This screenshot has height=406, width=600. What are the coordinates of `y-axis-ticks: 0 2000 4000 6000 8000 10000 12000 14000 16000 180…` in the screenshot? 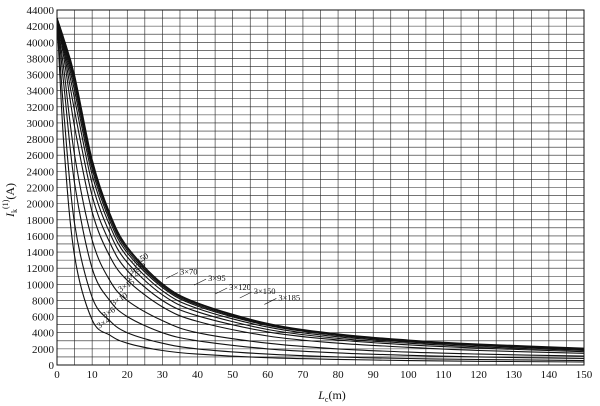 It's located at (41, 188).